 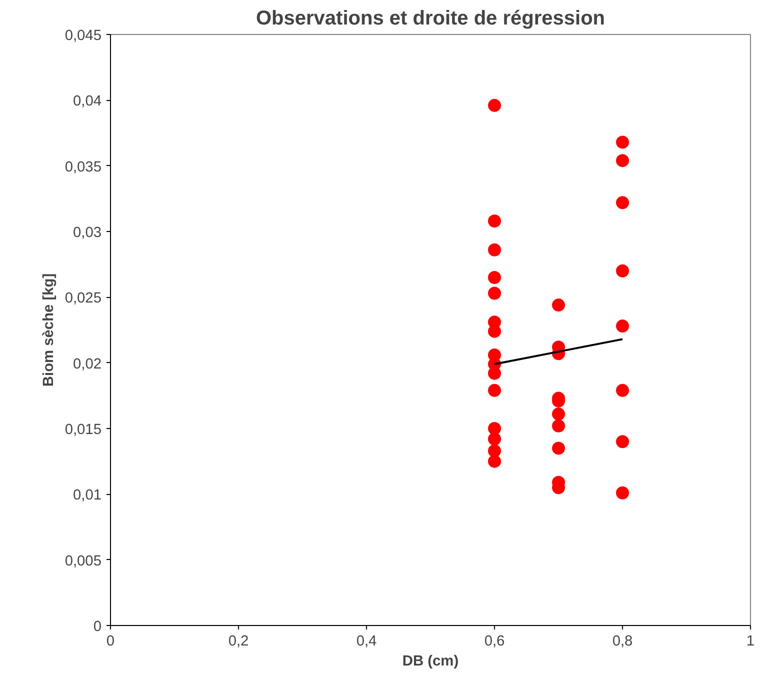 What do you see at coordinates (431, 19) in the screenshot?
I see `chart-title: Observations et droite de régression` at bounding box center [431, 19].